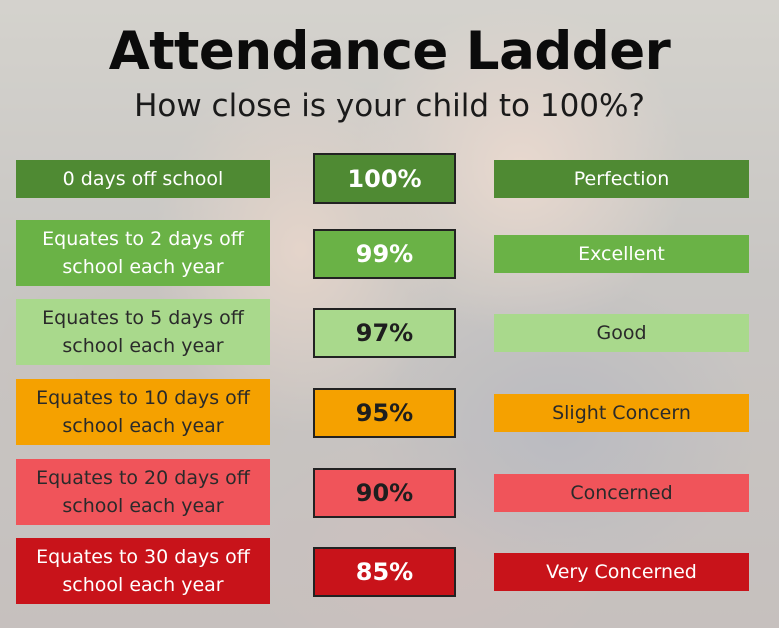 This screenshot has height=628, width=779. I want to click on row-4-label: Slight Concern, so click(621, 413).